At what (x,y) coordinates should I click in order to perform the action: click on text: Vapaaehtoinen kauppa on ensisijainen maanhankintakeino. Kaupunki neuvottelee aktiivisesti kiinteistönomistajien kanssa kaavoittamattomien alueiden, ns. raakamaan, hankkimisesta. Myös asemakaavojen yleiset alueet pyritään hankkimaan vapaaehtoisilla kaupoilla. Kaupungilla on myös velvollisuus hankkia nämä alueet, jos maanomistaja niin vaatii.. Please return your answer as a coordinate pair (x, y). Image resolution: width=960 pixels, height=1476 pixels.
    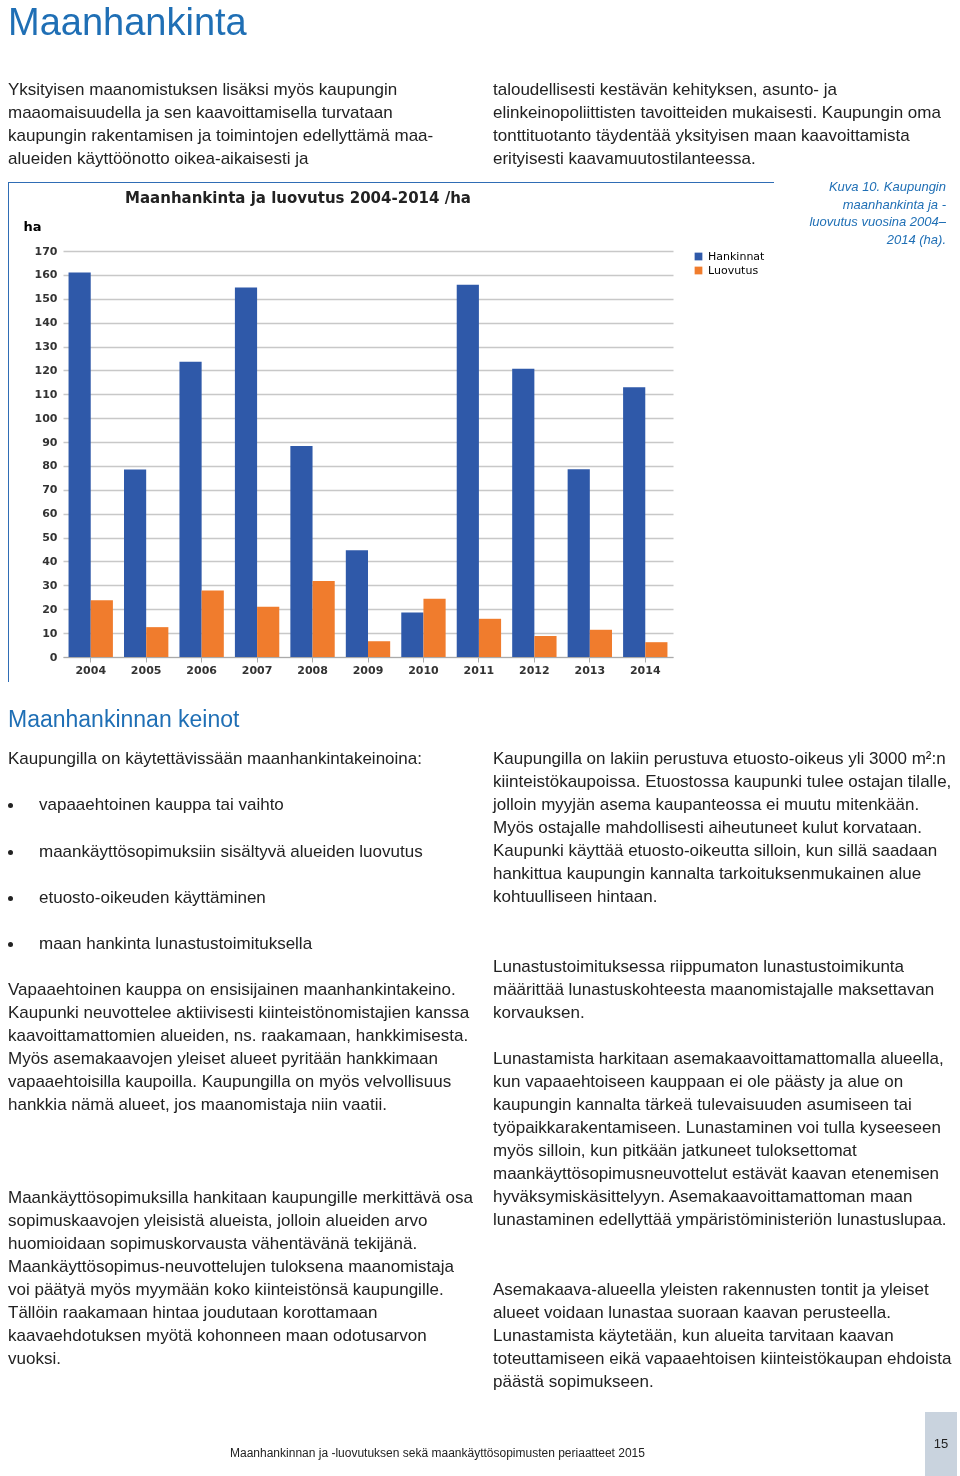
    Looking at the image, I should click on (239, 1047).